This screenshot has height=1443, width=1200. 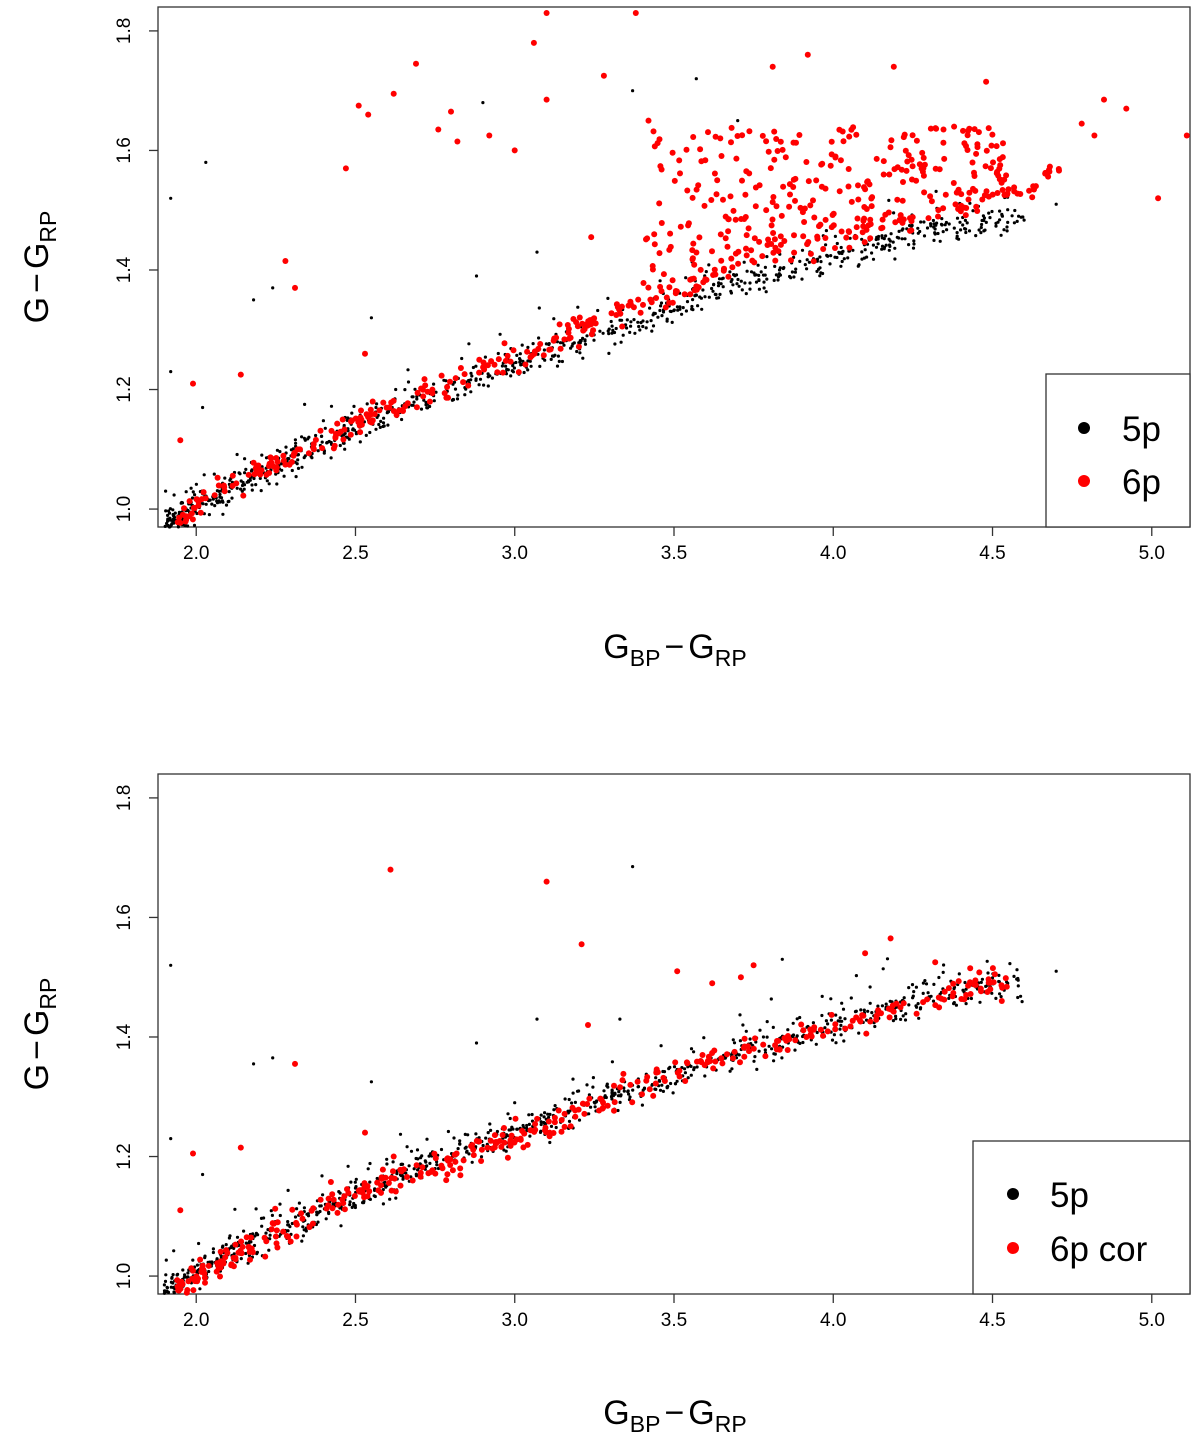 What do you see at coordinates (1081, 1217) in the screenshot?
I see `legend: 5p 6p cor` at bounding box center [1081, 1217].